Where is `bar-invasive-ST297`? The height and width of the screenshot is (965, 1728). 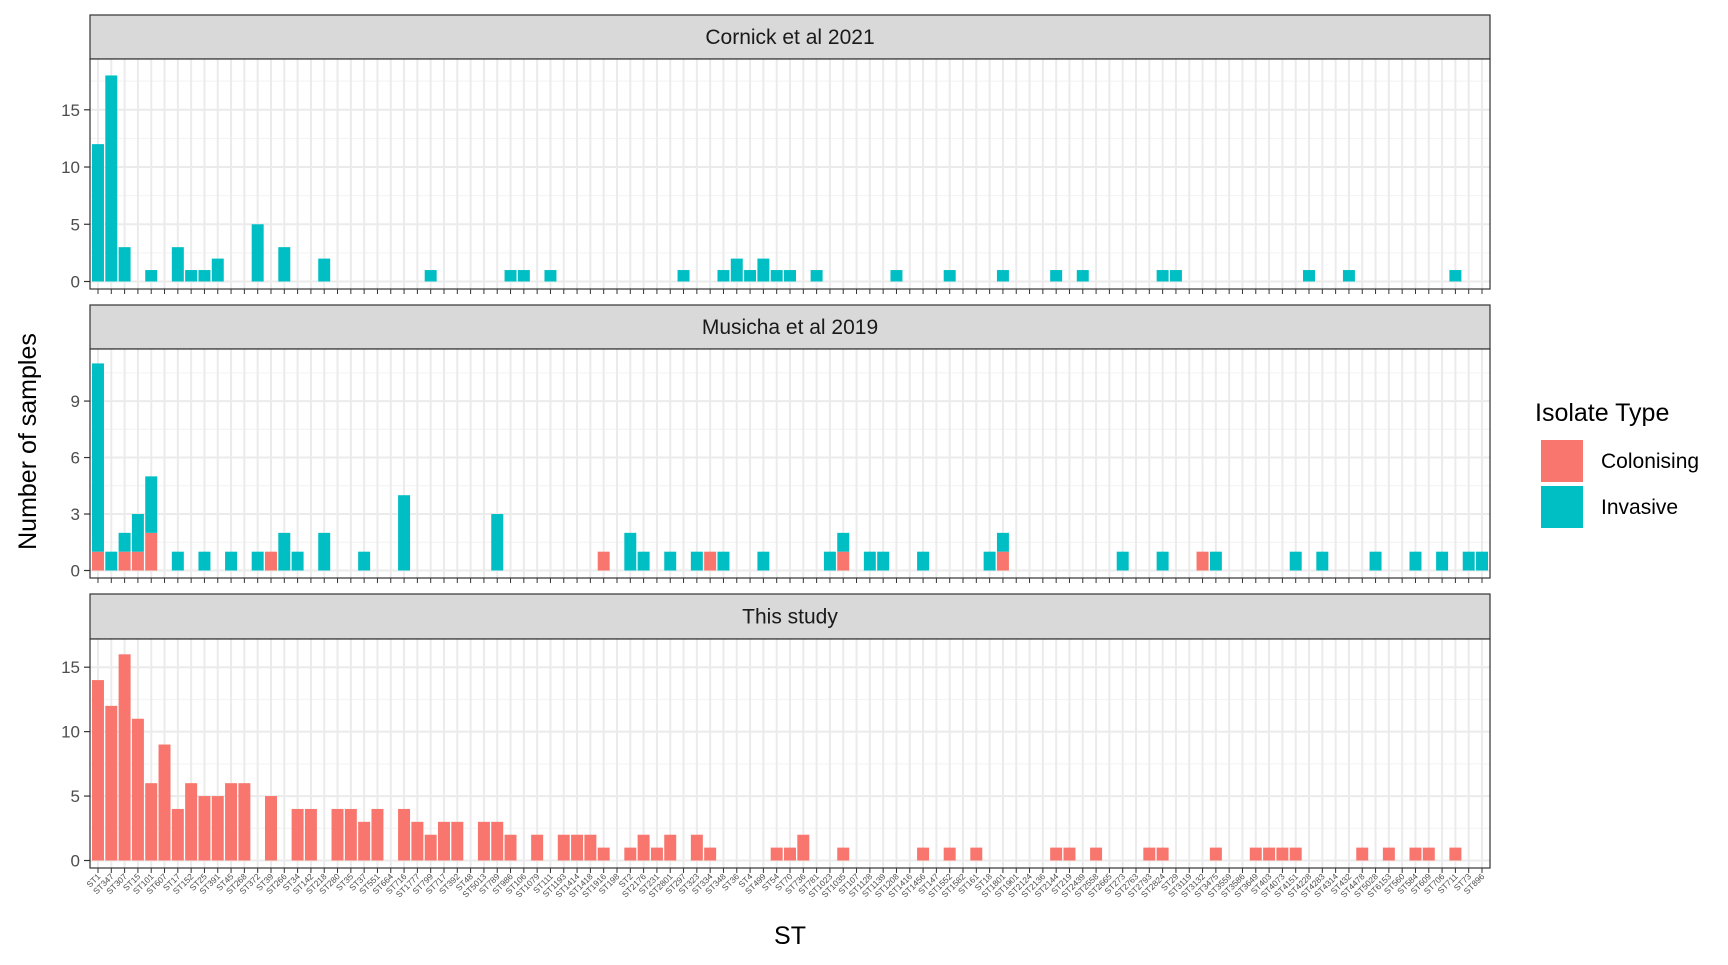
bar-invasive-ST297 is located at coordinates (683, 276).